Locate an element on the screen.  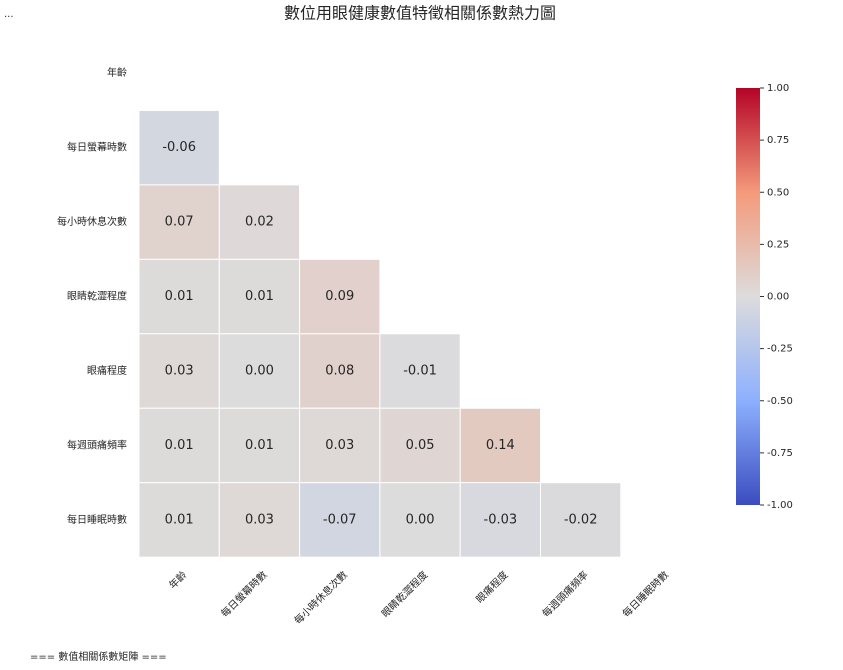
y-tick-label: 每週頭痛頻率 is located at coordinates (97, 444).